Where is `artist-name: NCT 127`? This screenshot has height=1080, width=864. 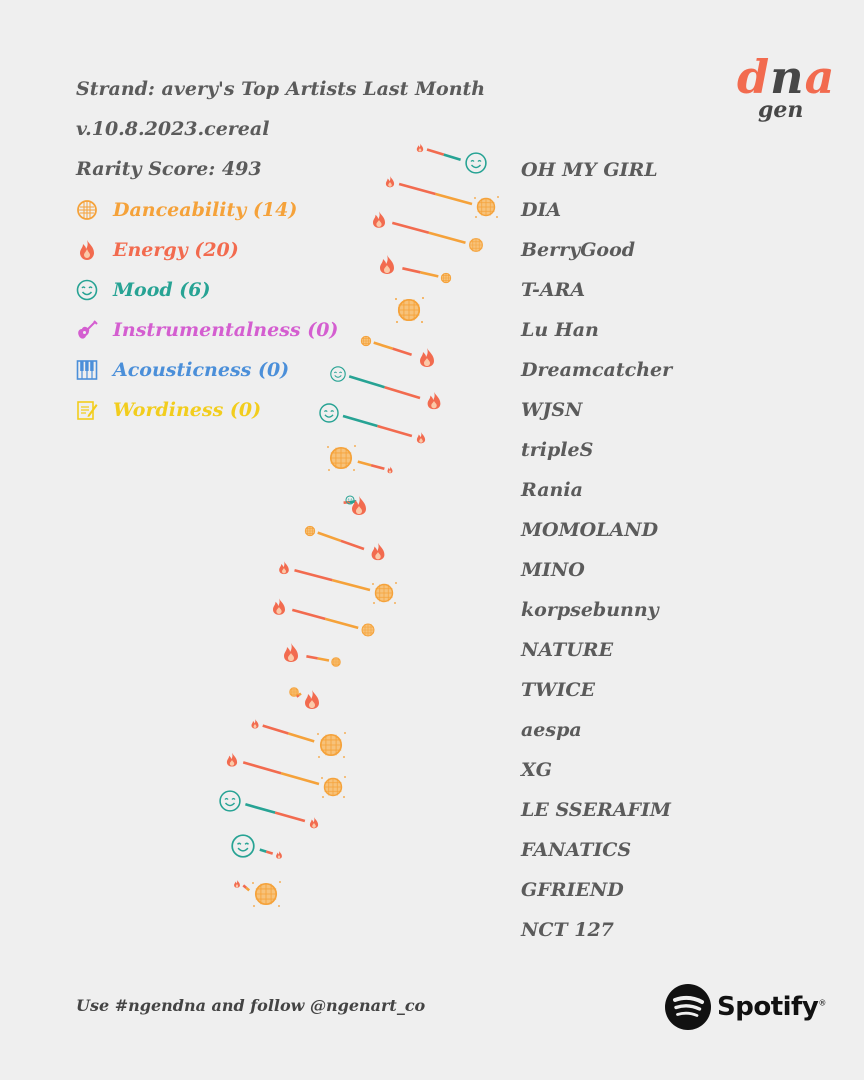
artist-name: NCT 127 is located at coordinates (567, 930).